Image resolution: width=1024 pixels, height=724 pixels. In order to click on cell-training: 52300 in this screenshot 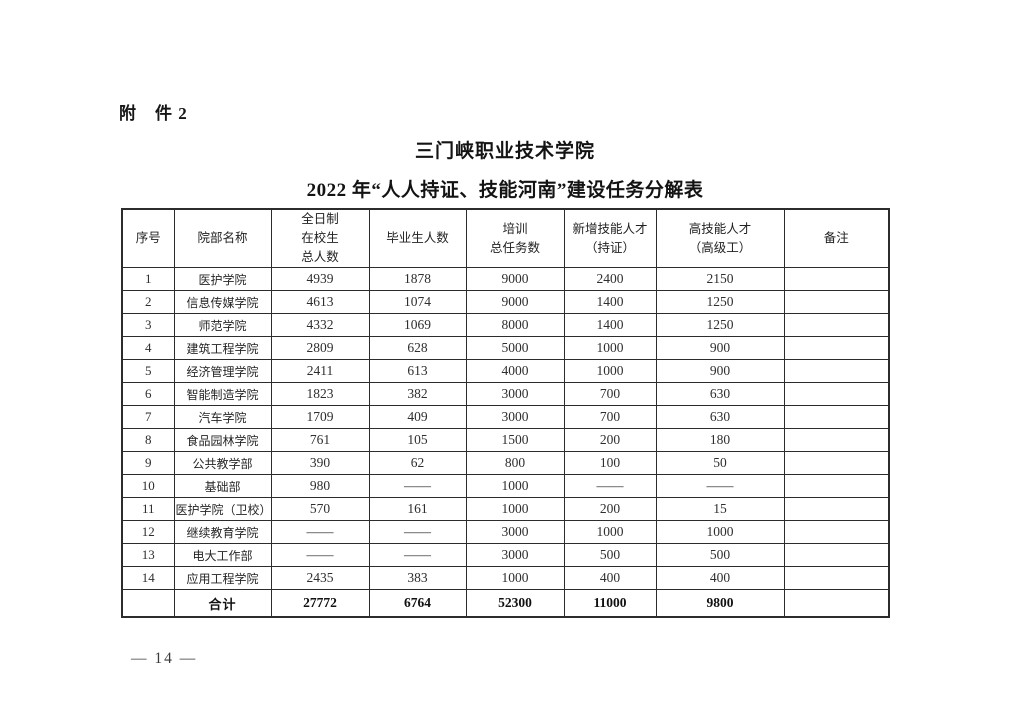, I will do `click(515, 603)`.